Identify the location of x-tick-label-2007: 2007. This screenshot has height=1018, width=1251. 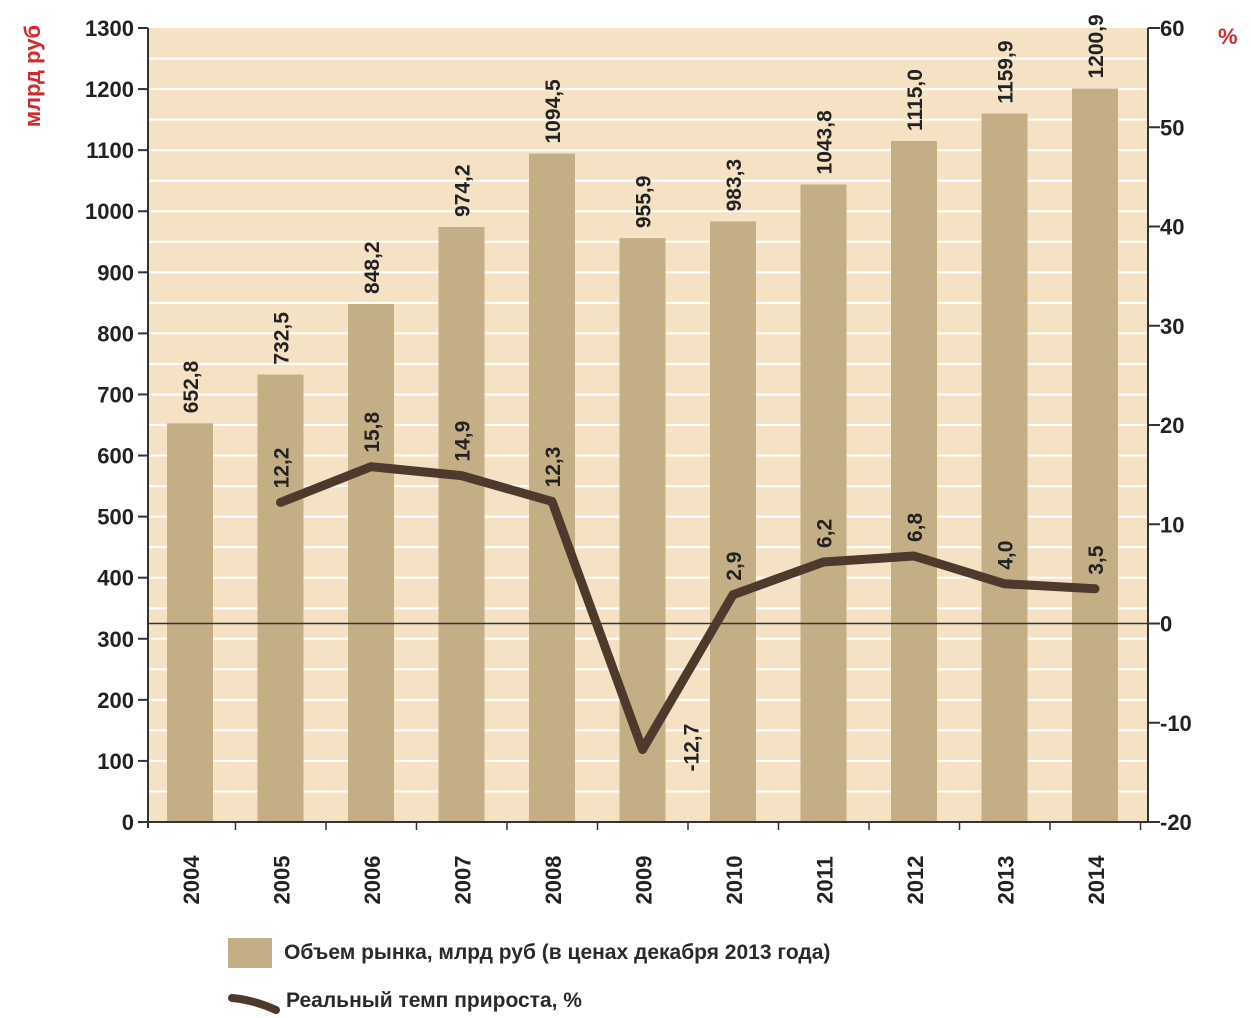
(463, 880).